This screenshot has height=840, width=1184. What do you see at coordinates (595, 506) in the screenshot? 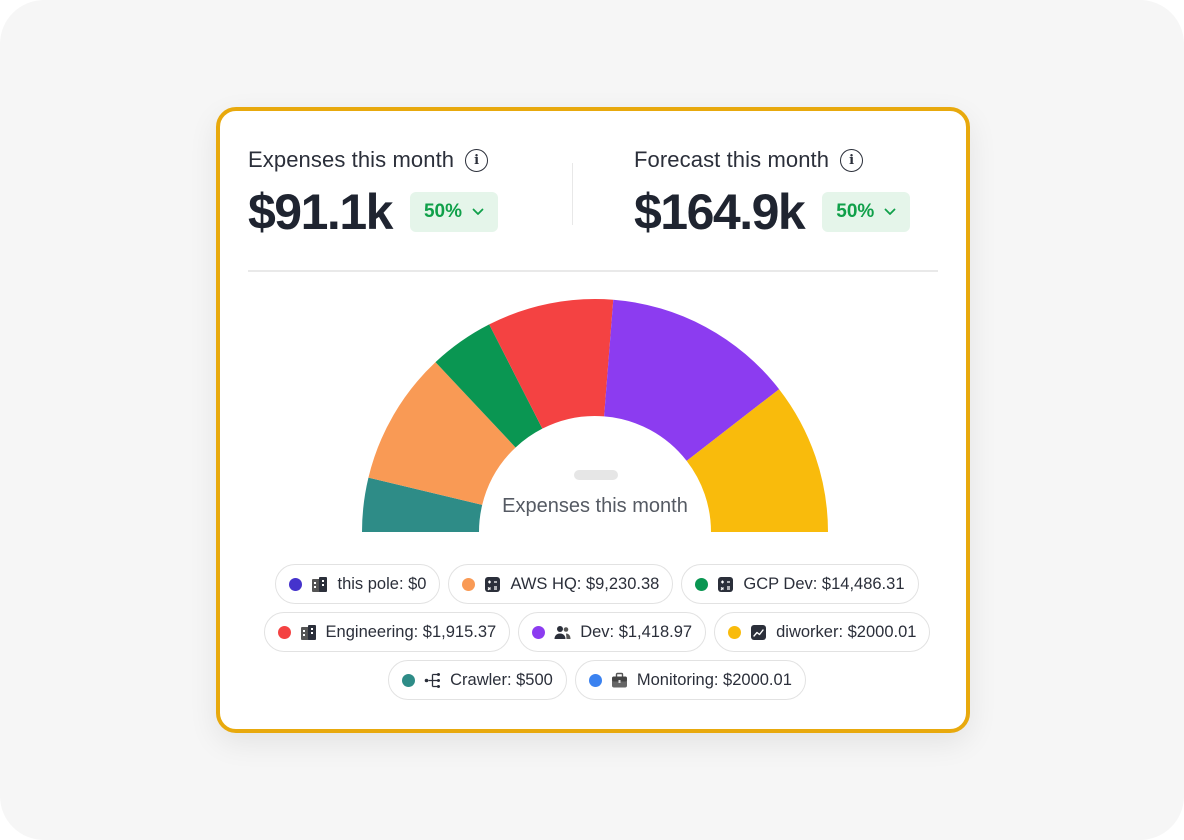
I see `gauge-center-label: Expenses this month` at bounding box center [595, 506].